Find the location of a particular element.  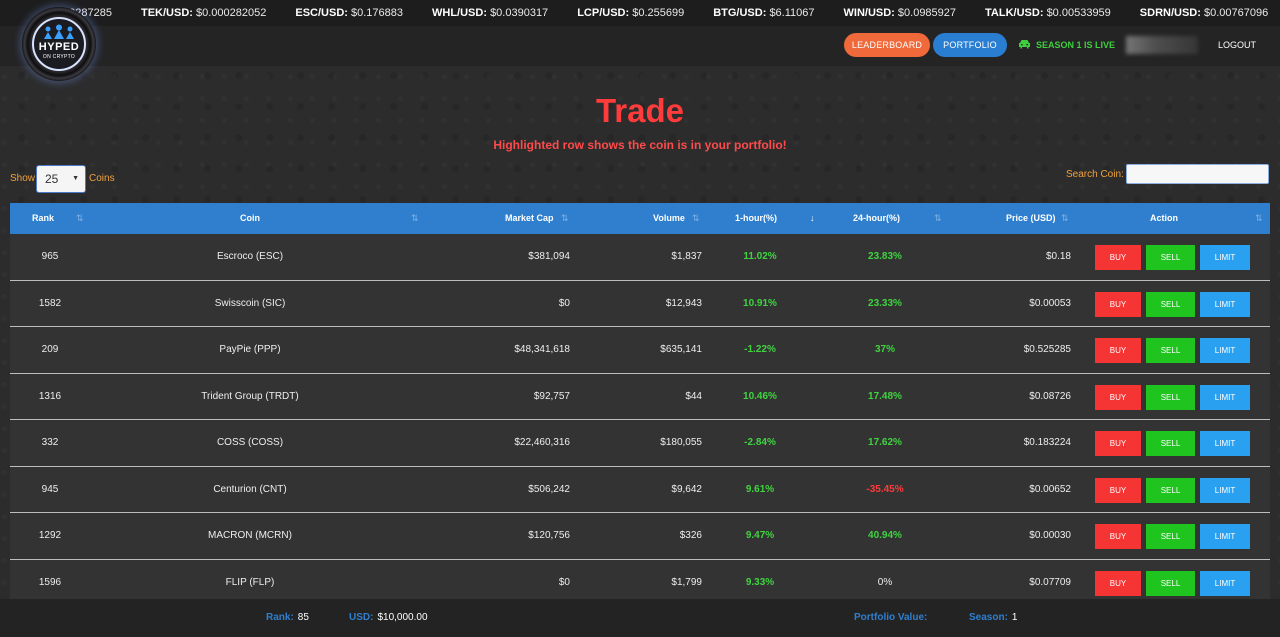

th-rank: Rank is located at coordinates (43, 218).